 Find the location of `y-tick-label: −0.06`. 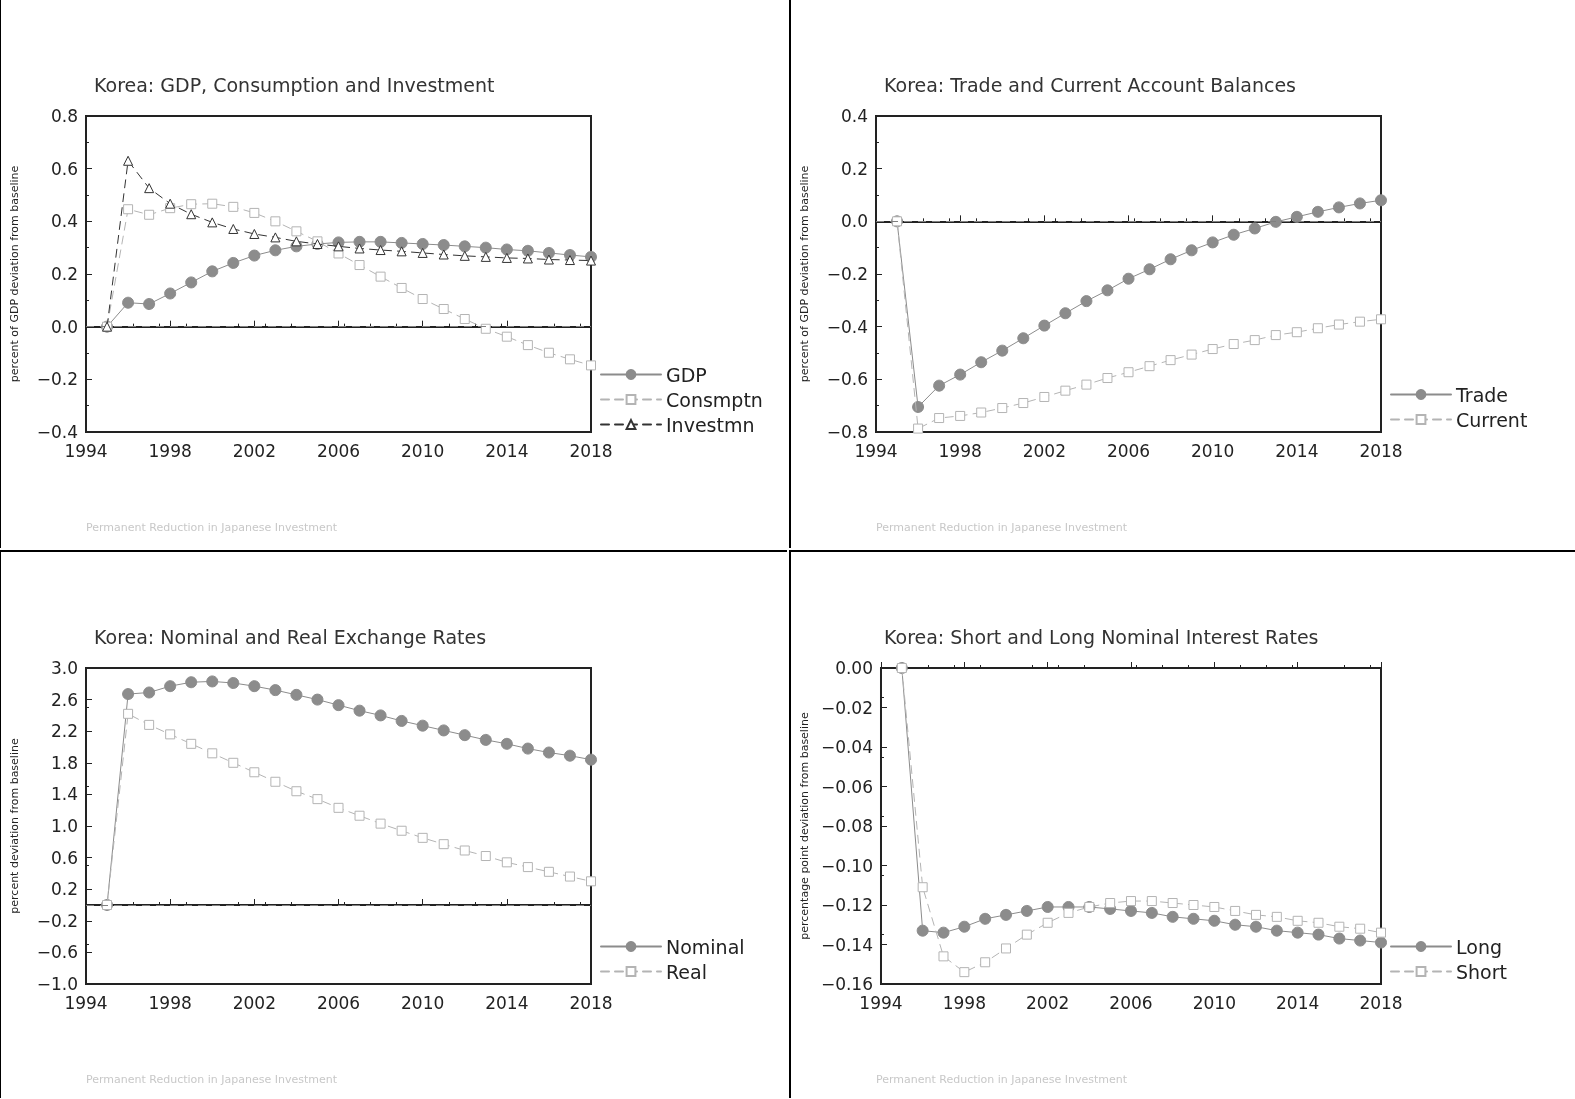

y-tick-label: −0.06 is located at coordinates (846, 786).